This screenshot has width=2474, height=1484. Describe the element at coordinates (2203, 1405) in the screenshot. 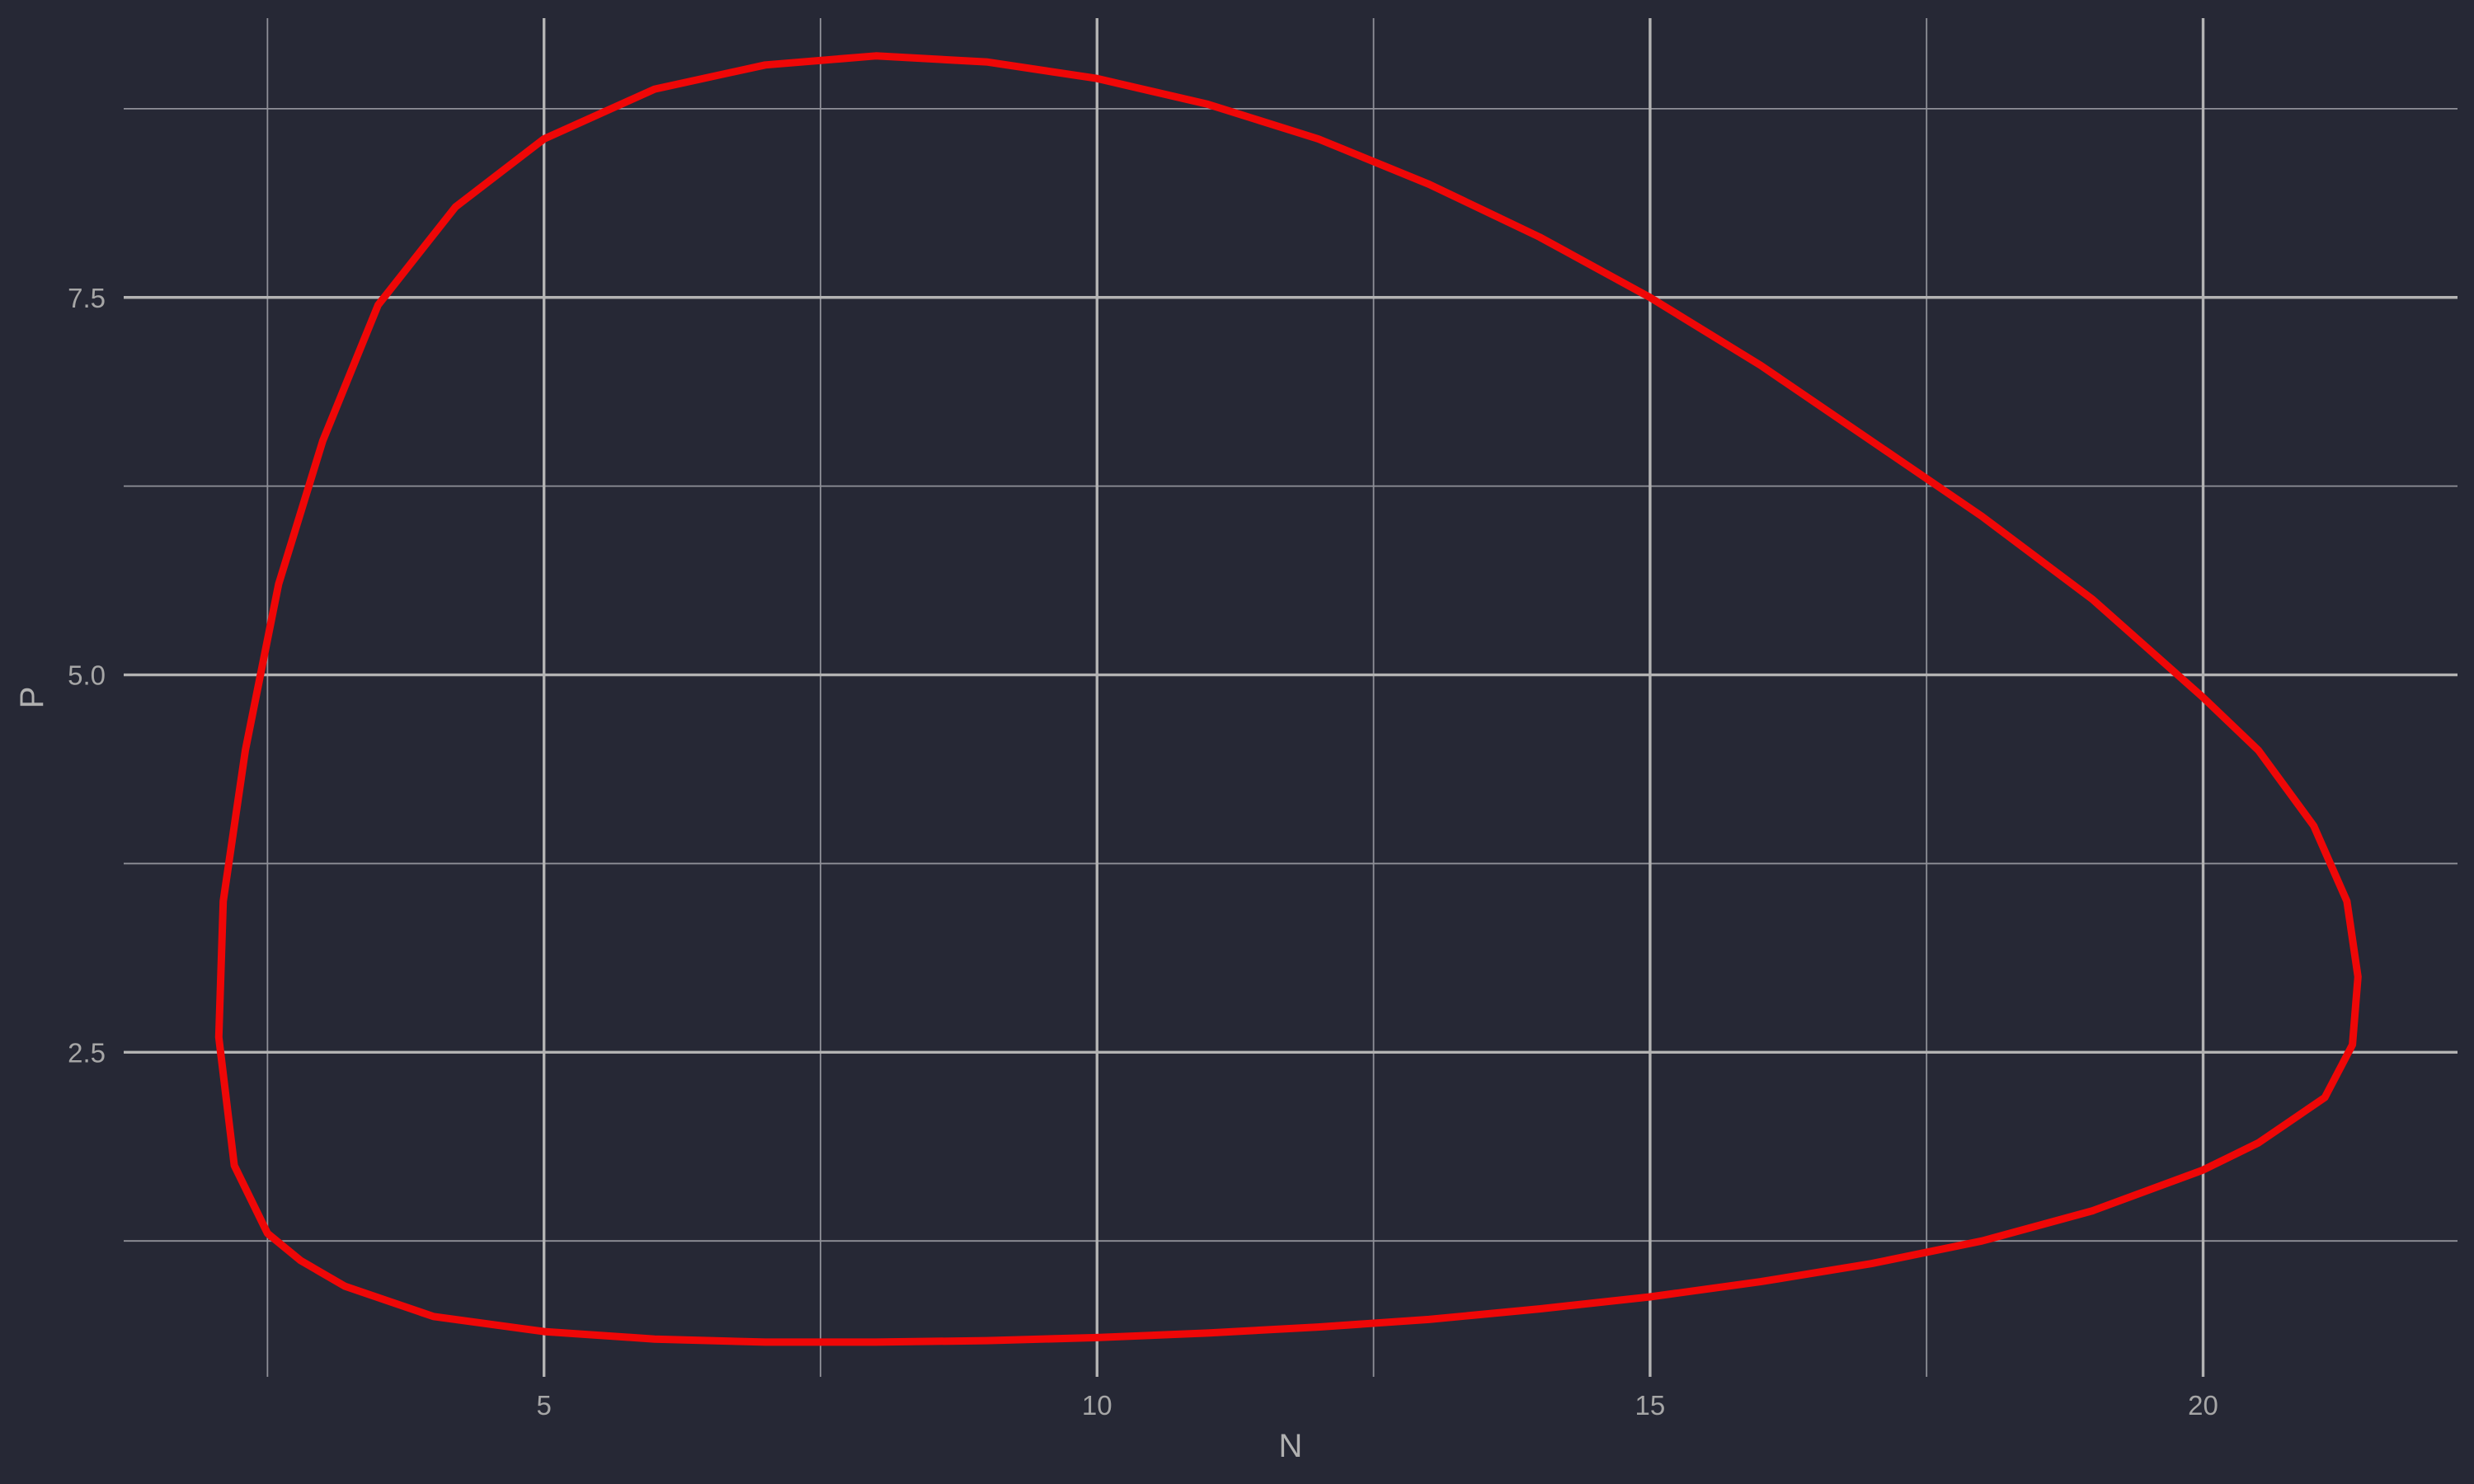

I see `x-tick-label: 20` at that location.